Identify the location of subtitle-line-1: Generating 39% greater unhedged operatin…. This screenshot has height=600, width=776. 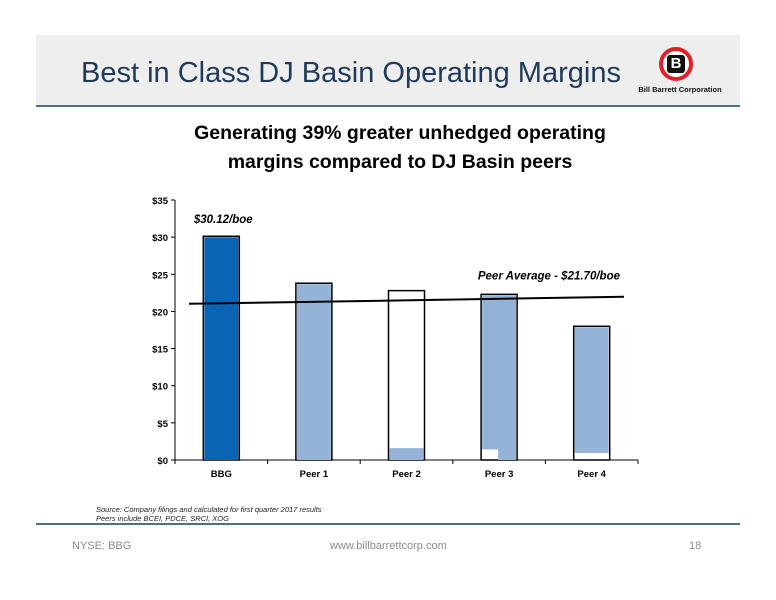
(400, 133).